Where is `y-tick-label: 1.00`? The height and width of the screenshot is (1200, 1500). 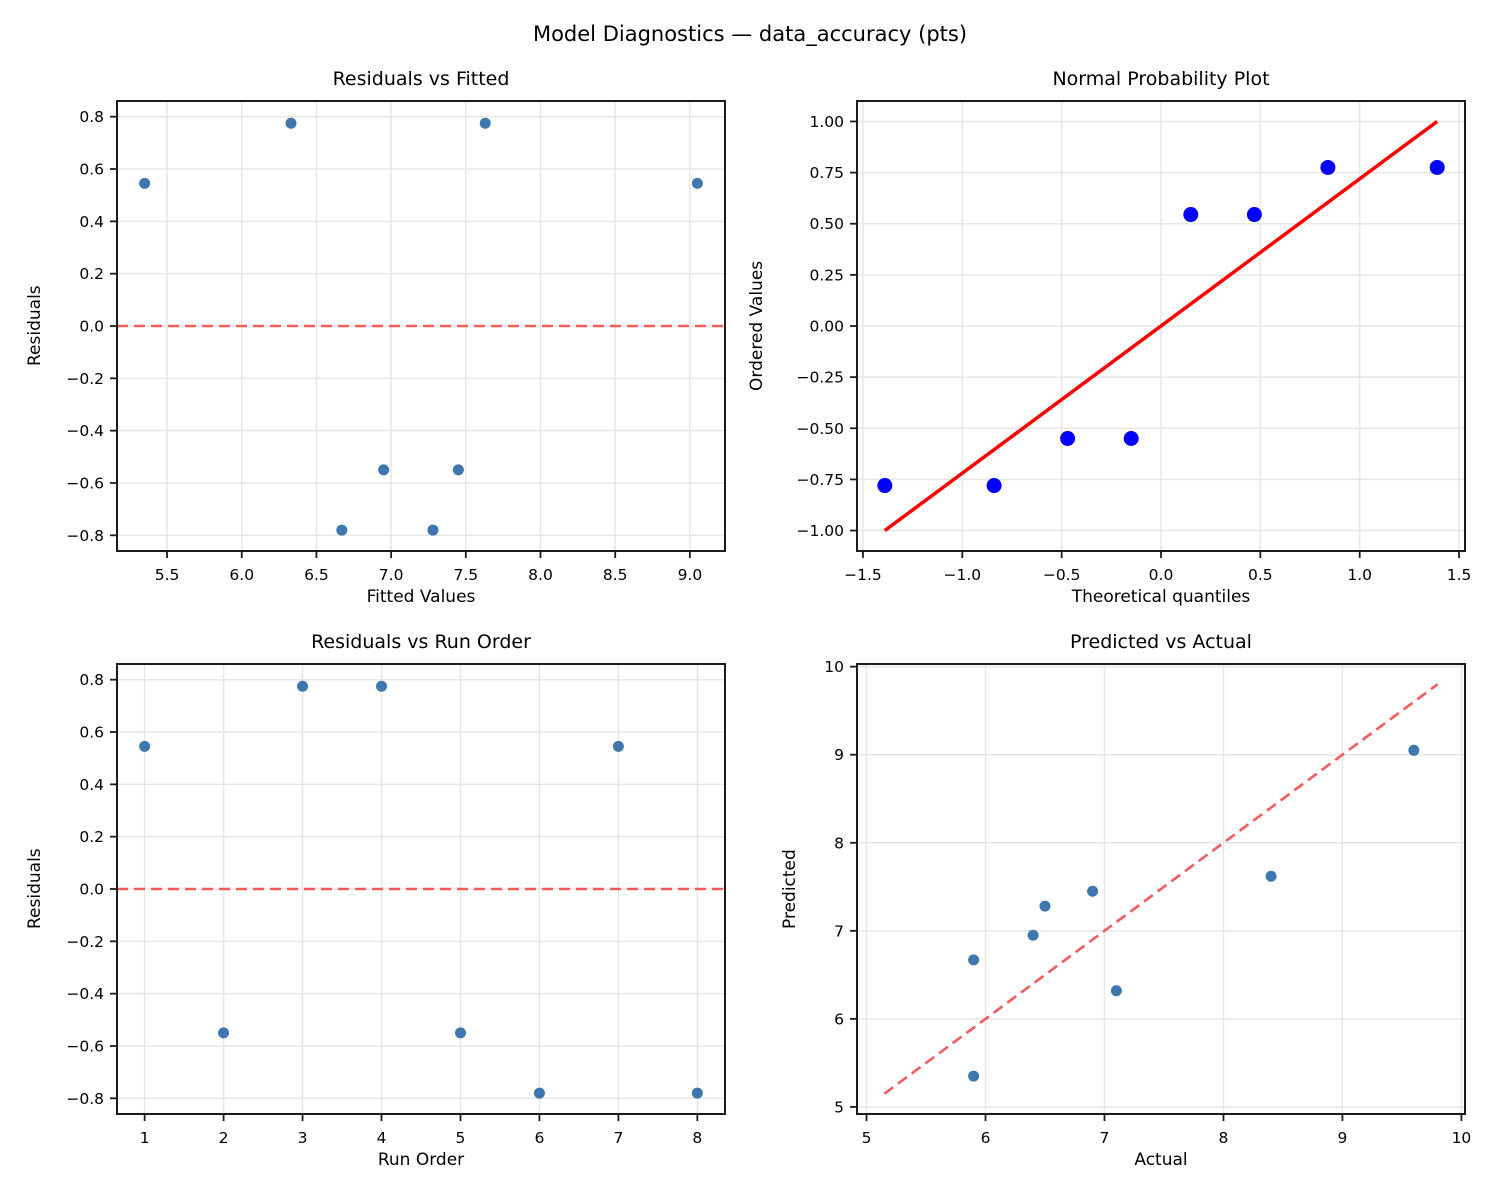
y-tick-label: 1.00 is located at coordinates (826, 122).